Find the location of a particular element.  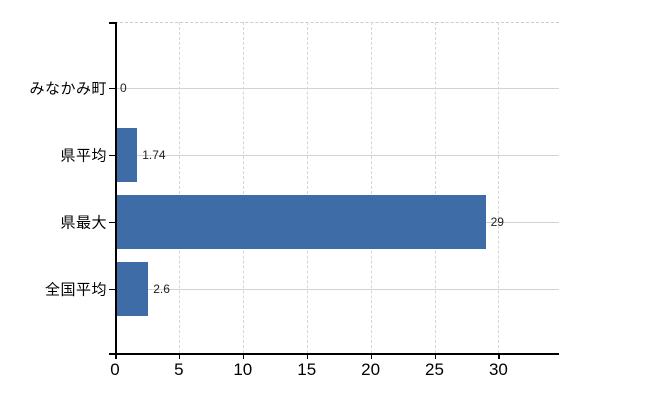

y-axis-category-label: みなかみ町 is located at coordinates (68, 89).